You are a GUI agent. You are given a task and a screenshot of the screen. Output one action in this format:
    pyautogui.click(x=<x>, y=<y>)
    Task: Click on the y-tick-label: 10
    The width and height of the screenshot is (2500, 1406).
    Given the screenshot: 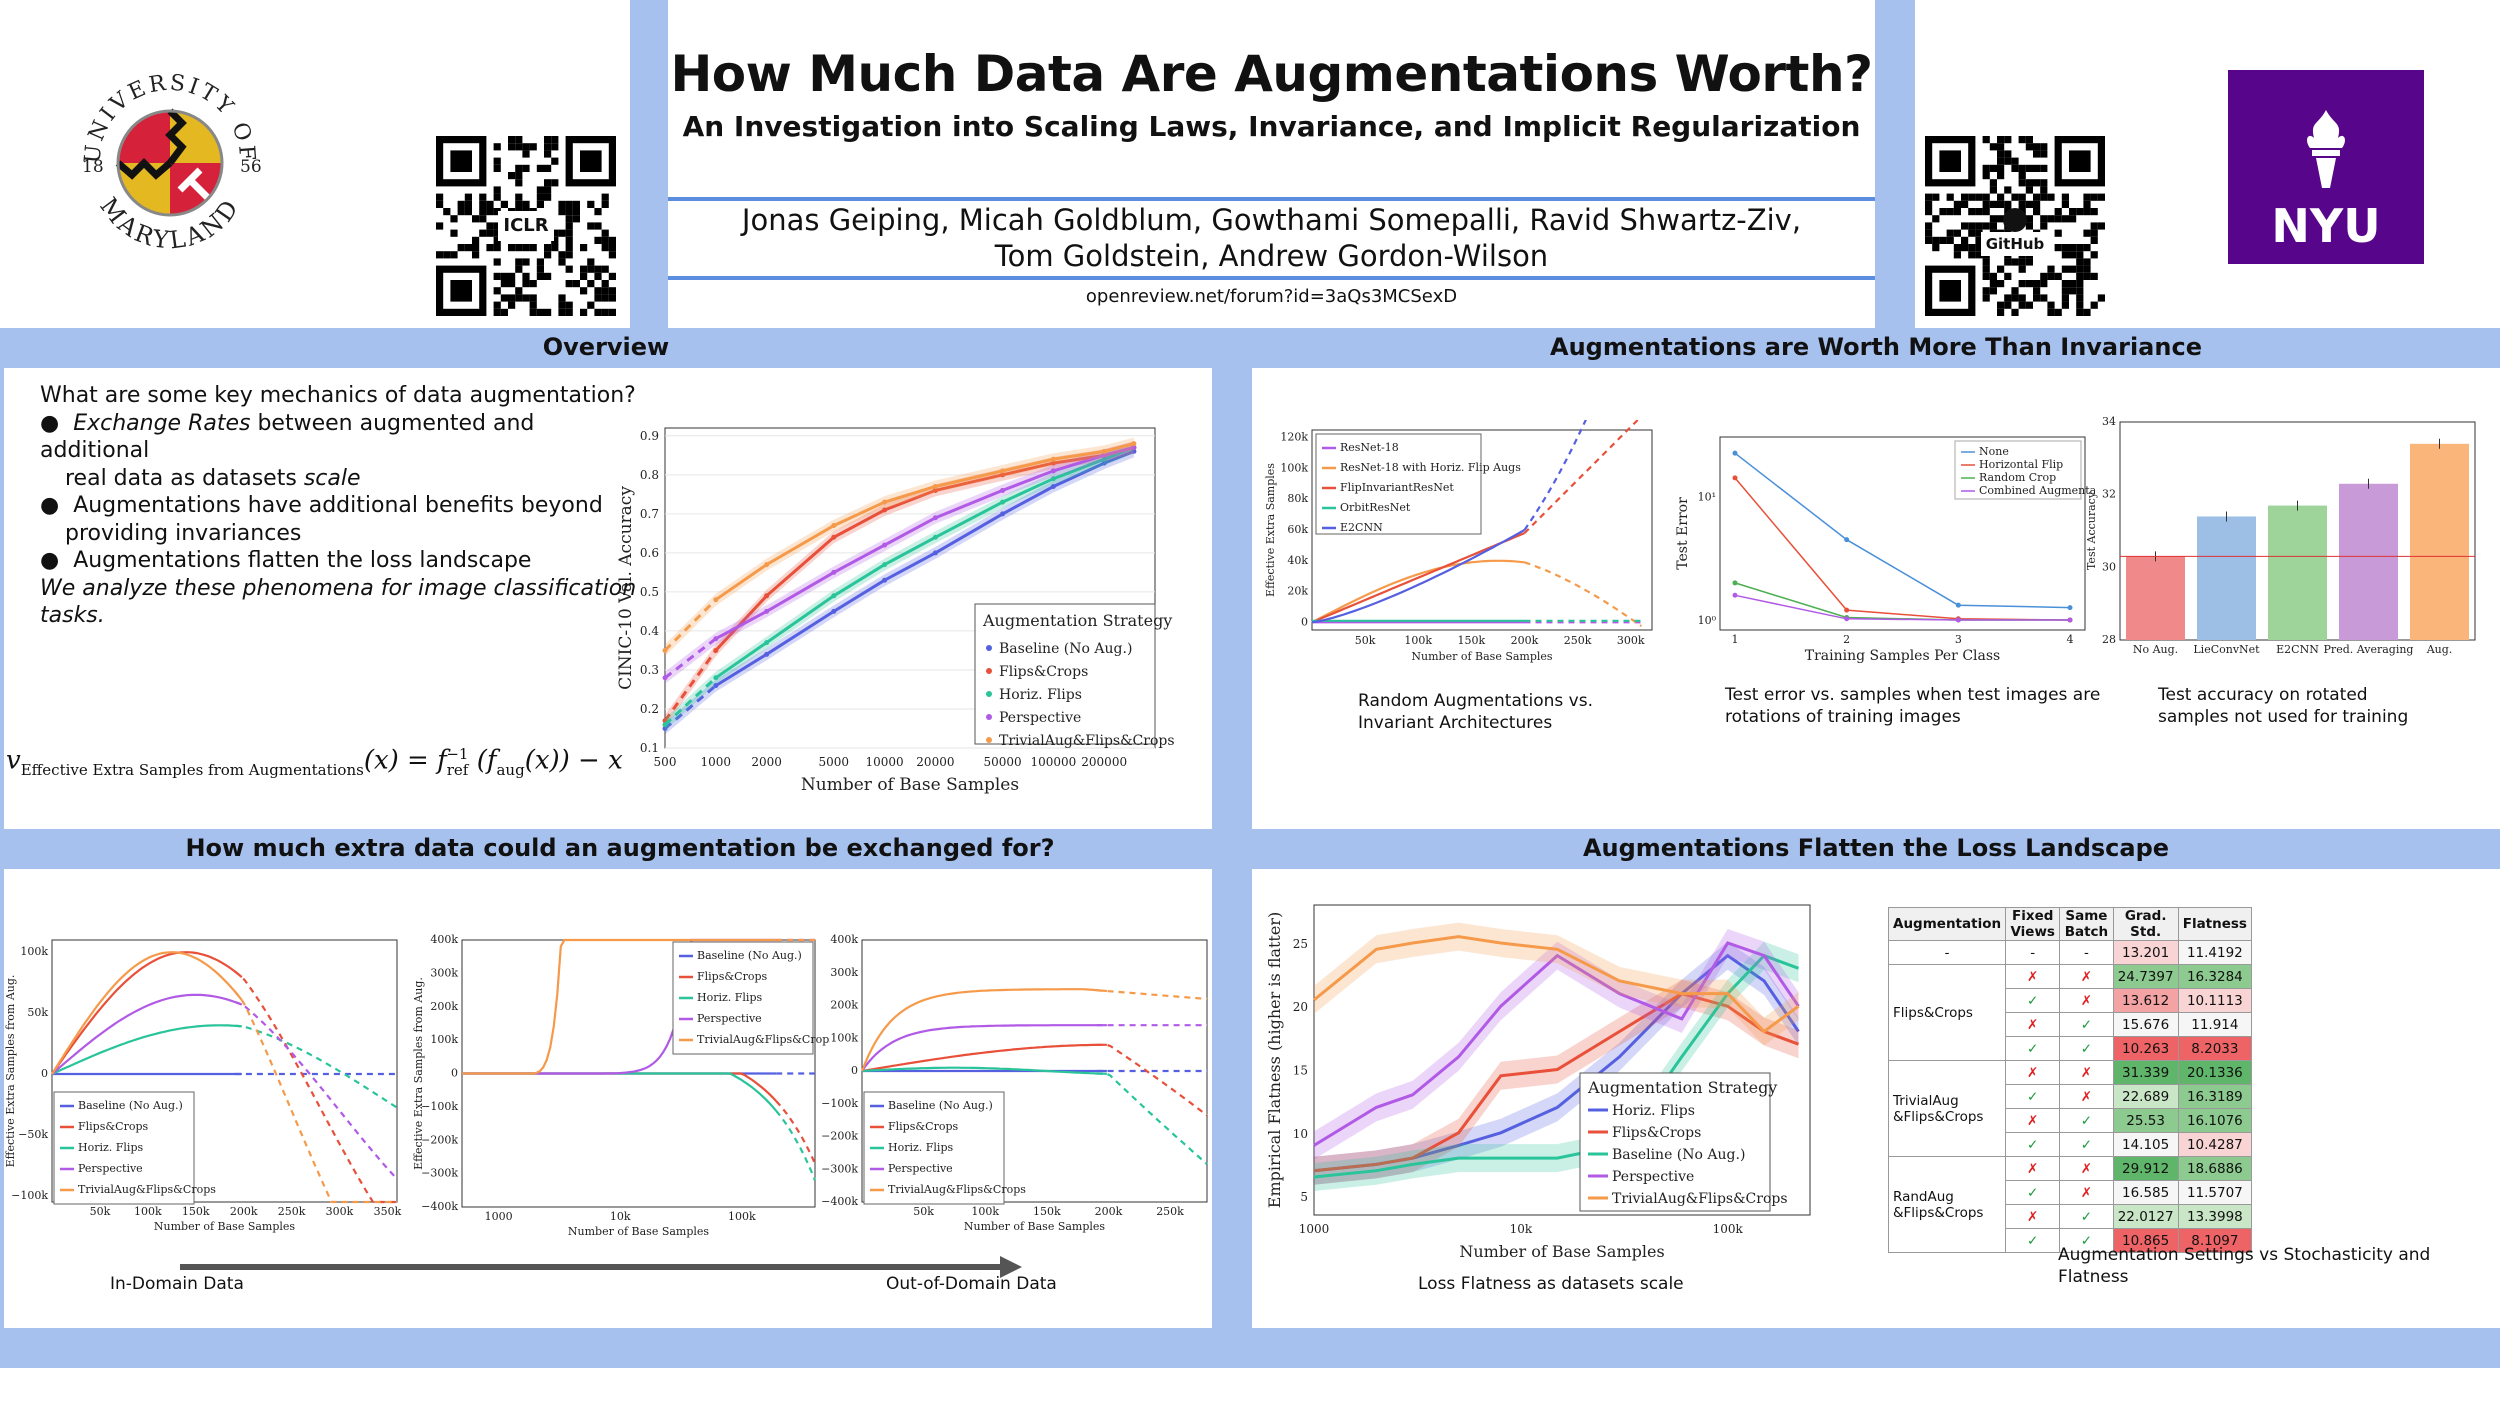 What is the action you would take?
    pyautogui.click(x=1300, y=1134)
    